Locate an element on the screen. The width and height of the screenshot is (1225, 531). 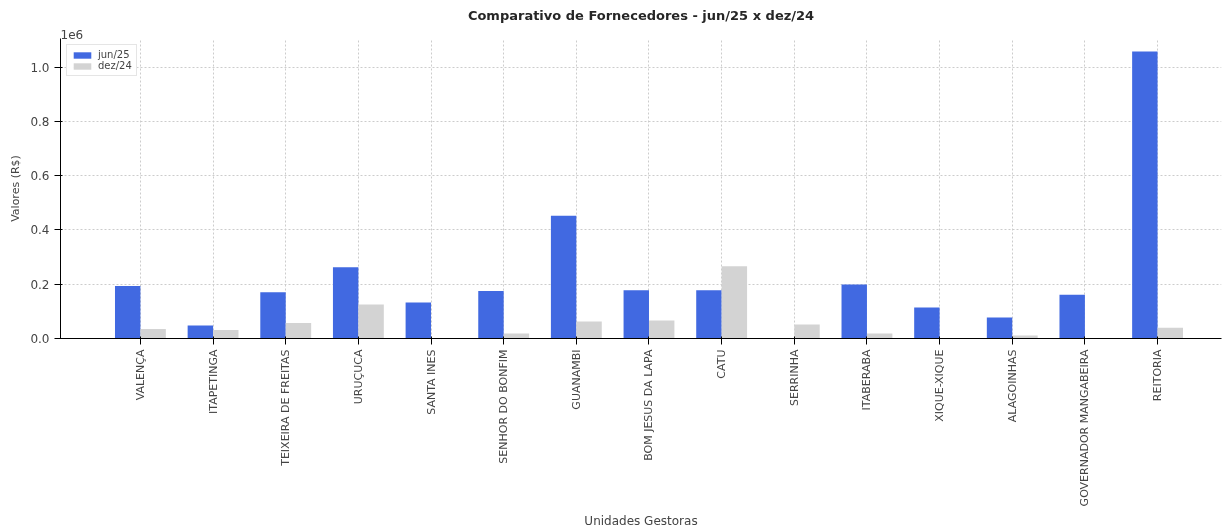
y-tick-label: 0.0 is located at coordinates (40, 339).